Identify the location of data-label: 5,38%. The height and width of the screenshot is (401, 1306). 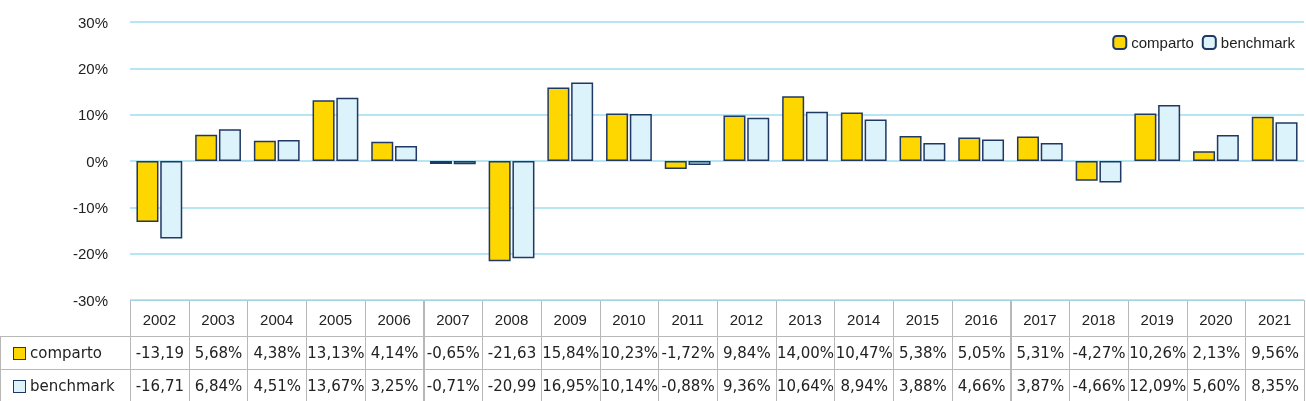
(923, 353).